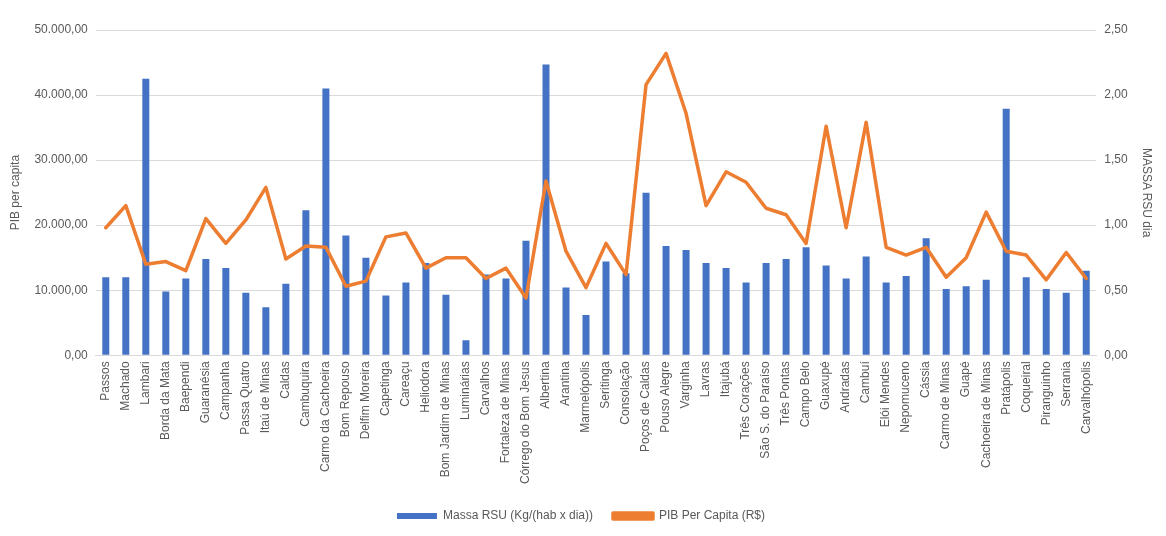 Image resolution: width=1166 pixels, height=536 pixels. Describe the element at coordinates (605, 384) in the screenshot. I see `x-tick-label: Seritinga` at that location.